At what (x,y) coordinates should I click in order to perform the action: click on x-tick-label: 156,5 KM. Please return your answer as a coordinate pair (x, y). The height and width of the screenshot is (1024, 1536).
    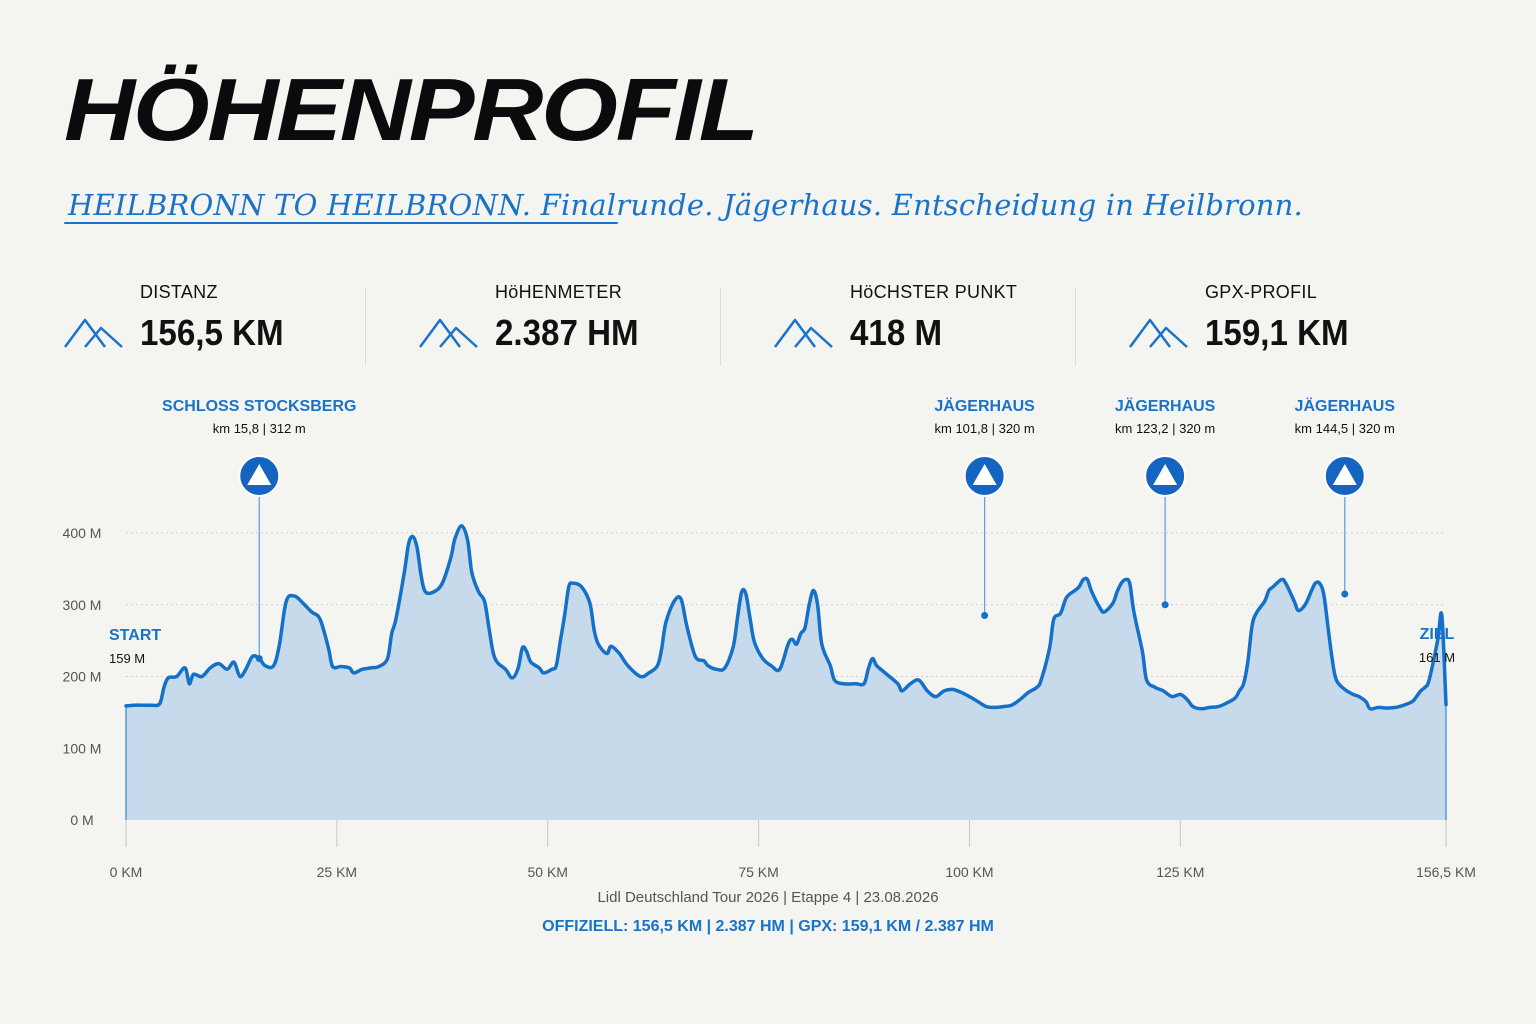
    Looking at the image, I should click on (1446, 872).